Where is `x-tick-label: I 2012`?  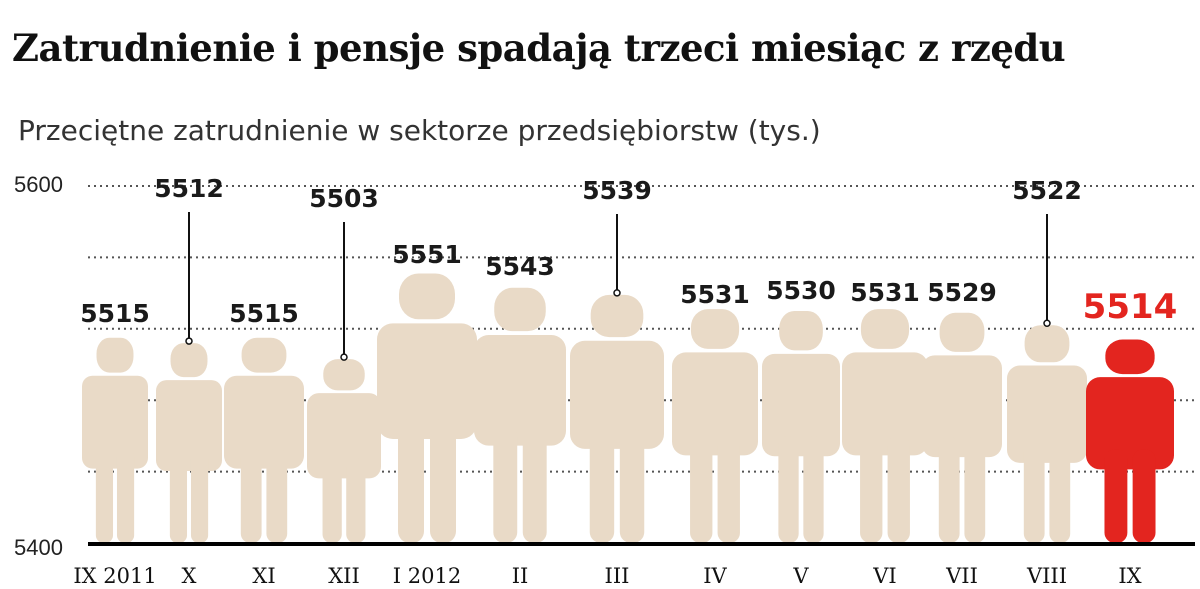
x-tick-label: I 2012 is located at coordinates (427, 576).